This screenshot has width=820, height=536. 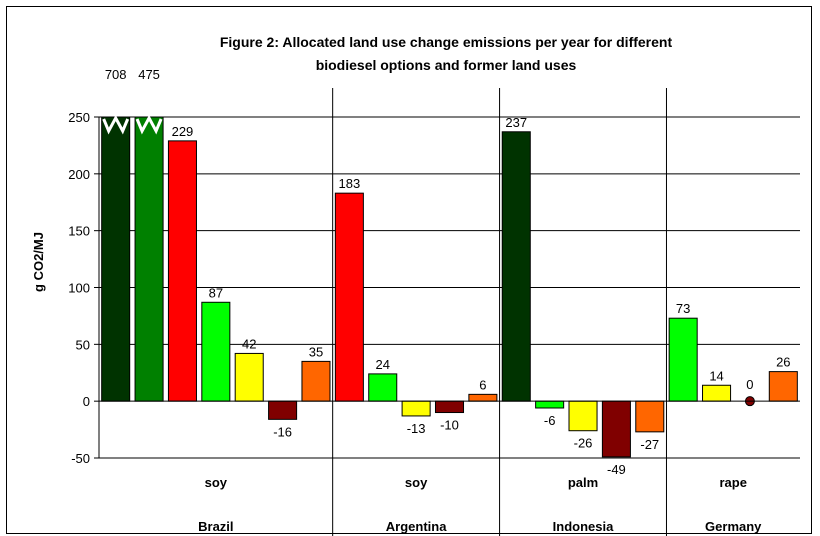 What do you see at coordinates (416, 428) in the screenshot?
I see `data-label: -13` at bounding box center [416, 428].